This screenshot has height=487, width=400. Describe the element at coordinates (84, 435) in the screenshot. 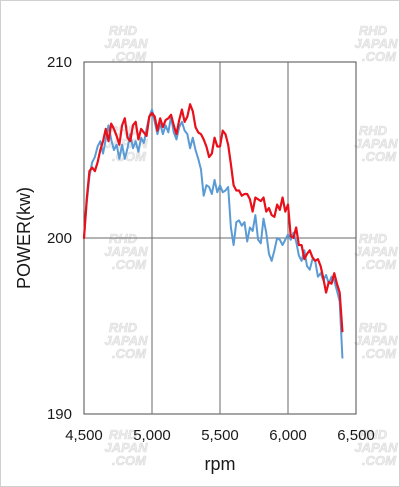

I see `x-tick-label: 4,500` at that location.